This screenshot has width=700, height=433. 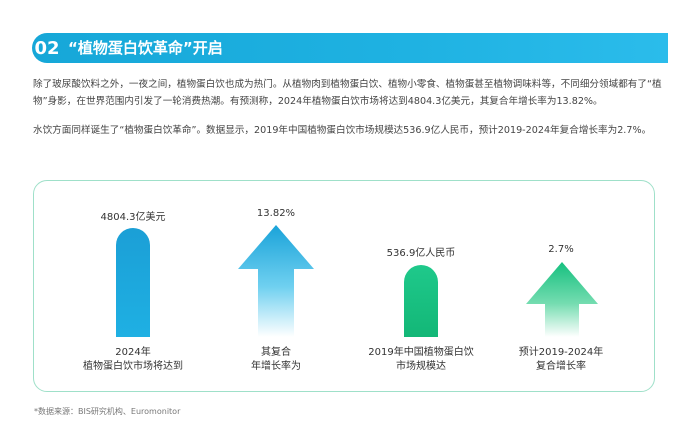 What do you see at coordinates (107, 411) in the screenshot?
I see `data-source-note: *数据来源：BIS研究机构、Euromonitor` at bounding box center [107, 411].